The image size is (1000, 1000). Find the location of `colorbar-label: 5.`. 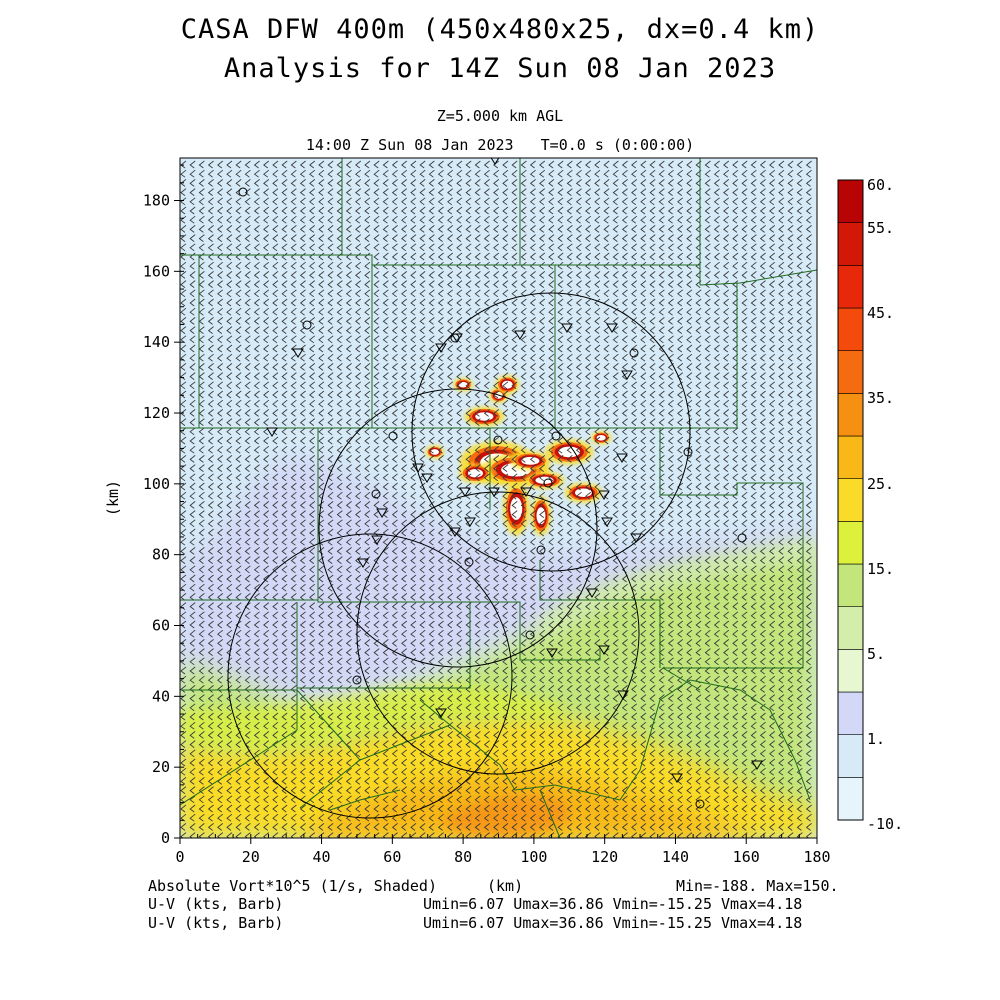

colorbar-label: 5. is located at coordinates (876, 654).